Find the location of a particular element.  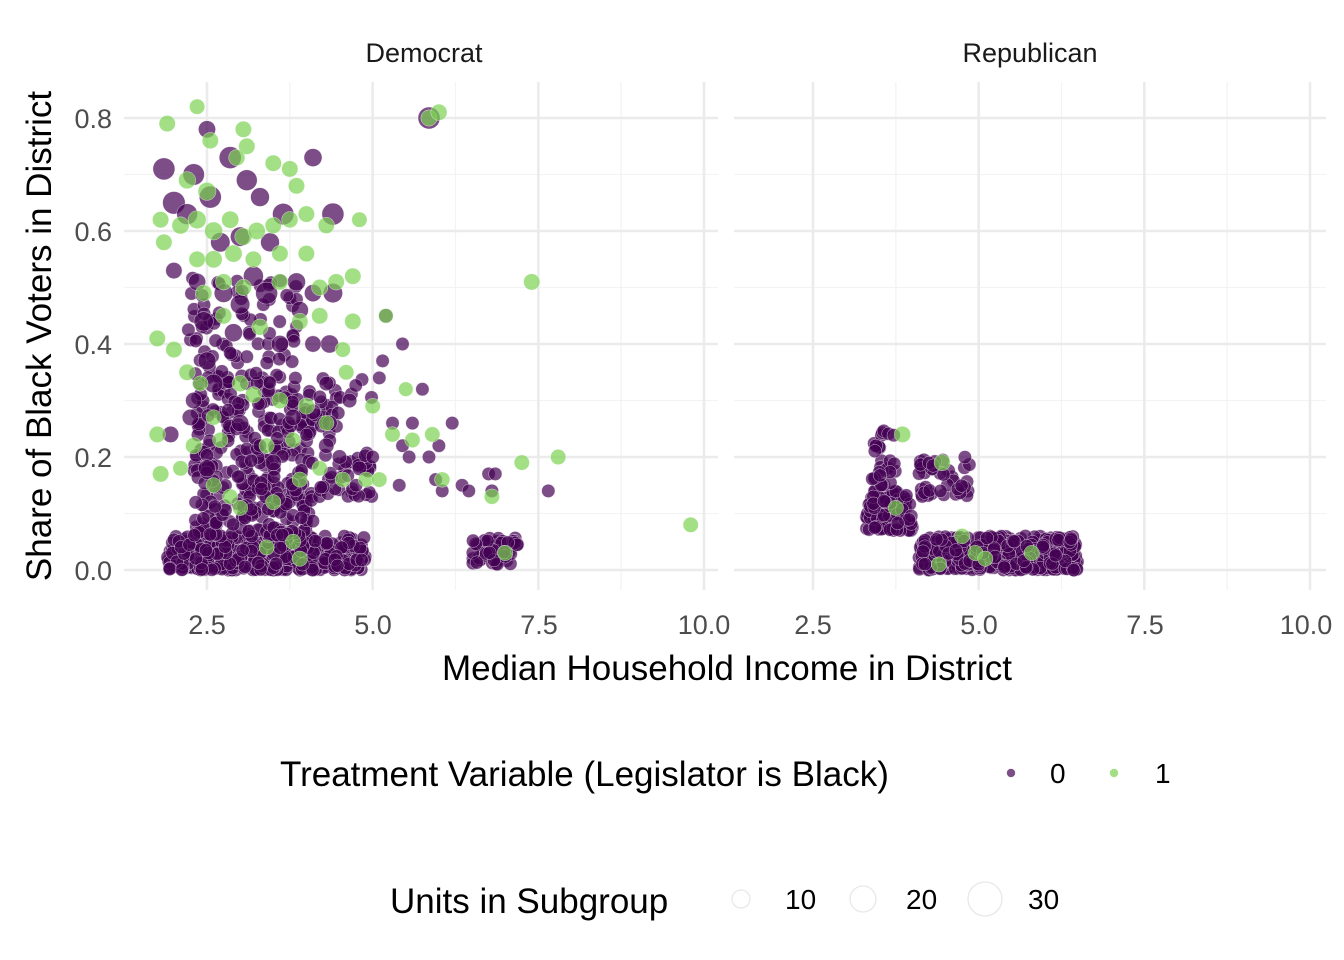

legend-label-0: 0 is located at coordinates (1058, 773).